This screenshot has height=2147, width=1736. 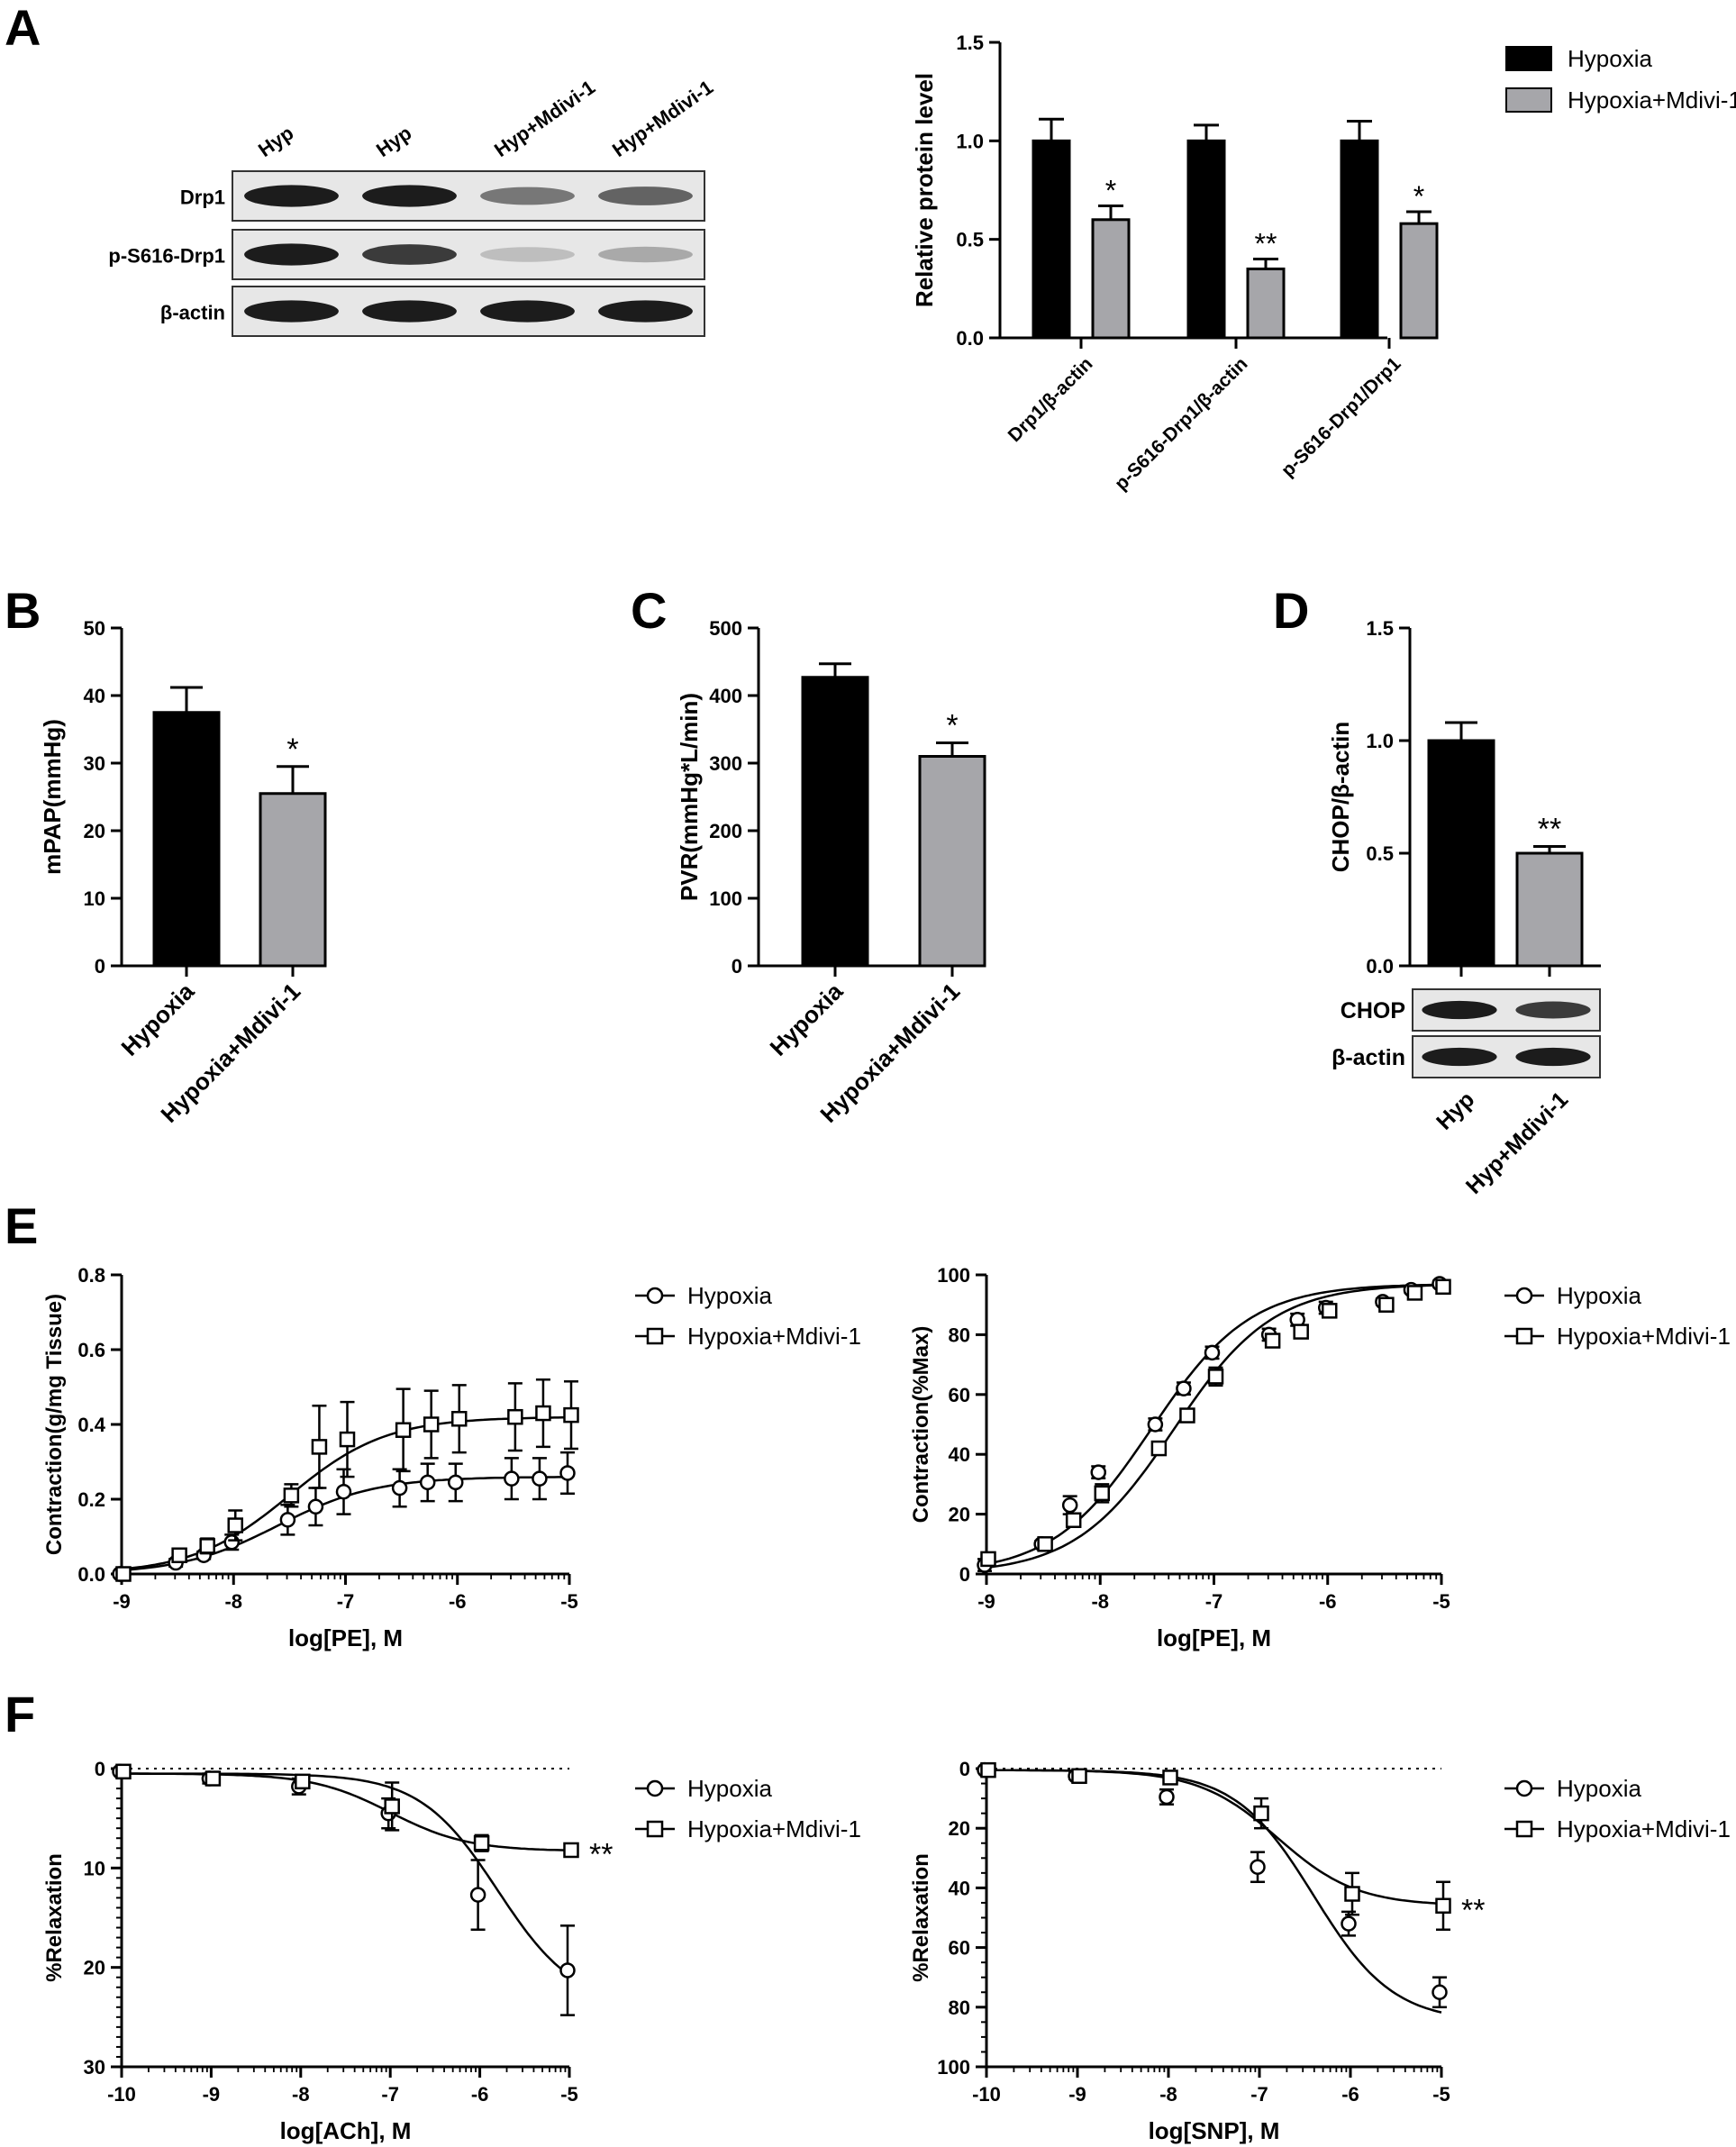 I want to click on y-tick-label: 0.5, so click(x=970, y=240).